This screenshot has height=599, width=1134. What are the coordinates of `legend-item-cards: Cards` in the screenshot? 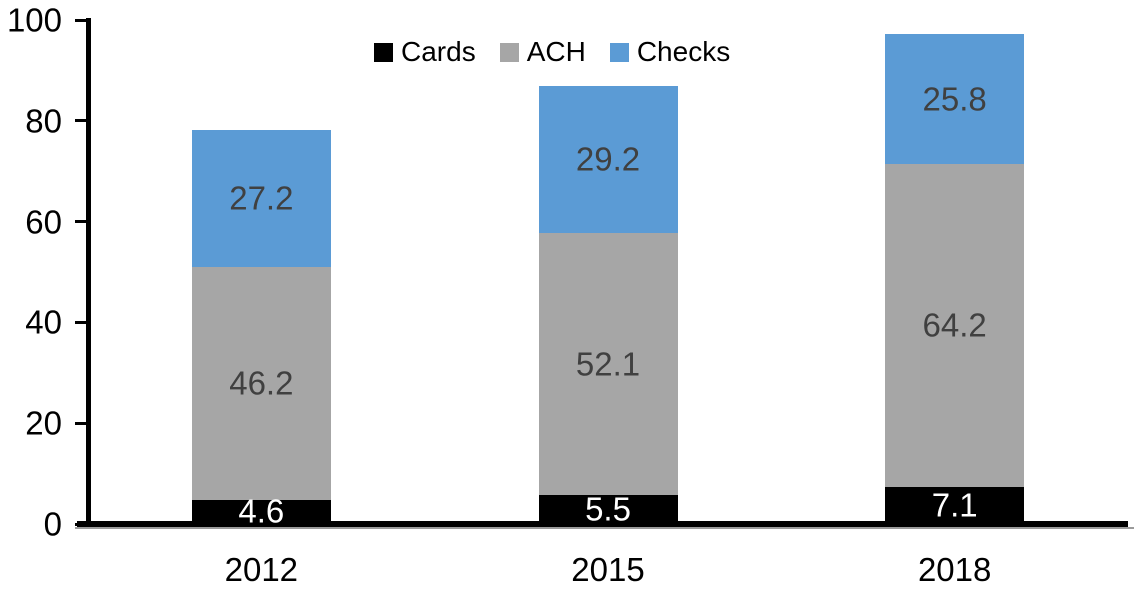 It's located at (425, 52).